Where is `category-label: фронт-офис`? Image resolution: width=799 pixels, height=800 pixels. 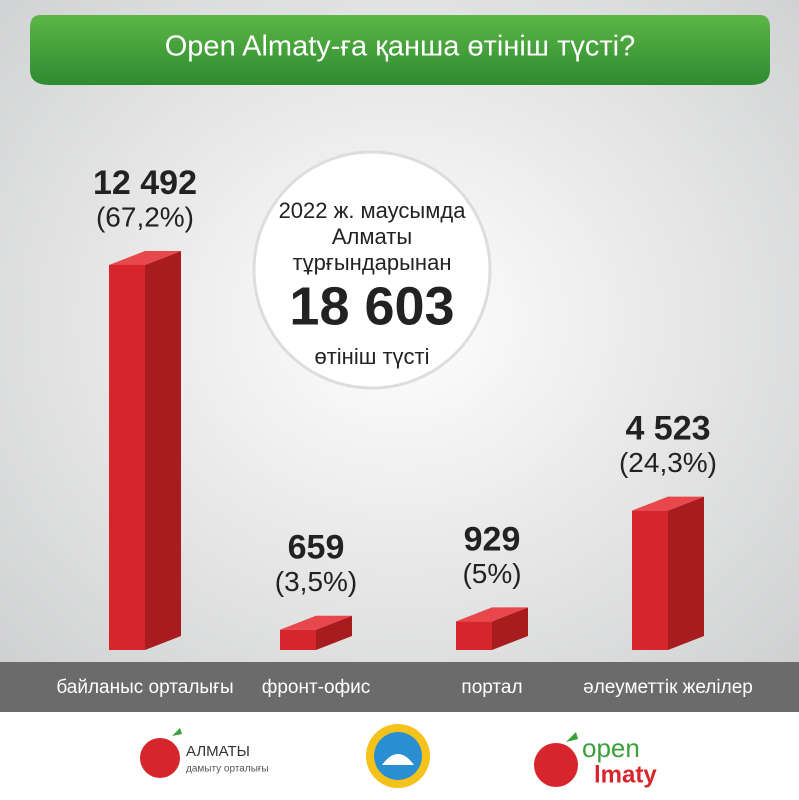
category-label: фронт-офис is located at coordinates (316, 687).